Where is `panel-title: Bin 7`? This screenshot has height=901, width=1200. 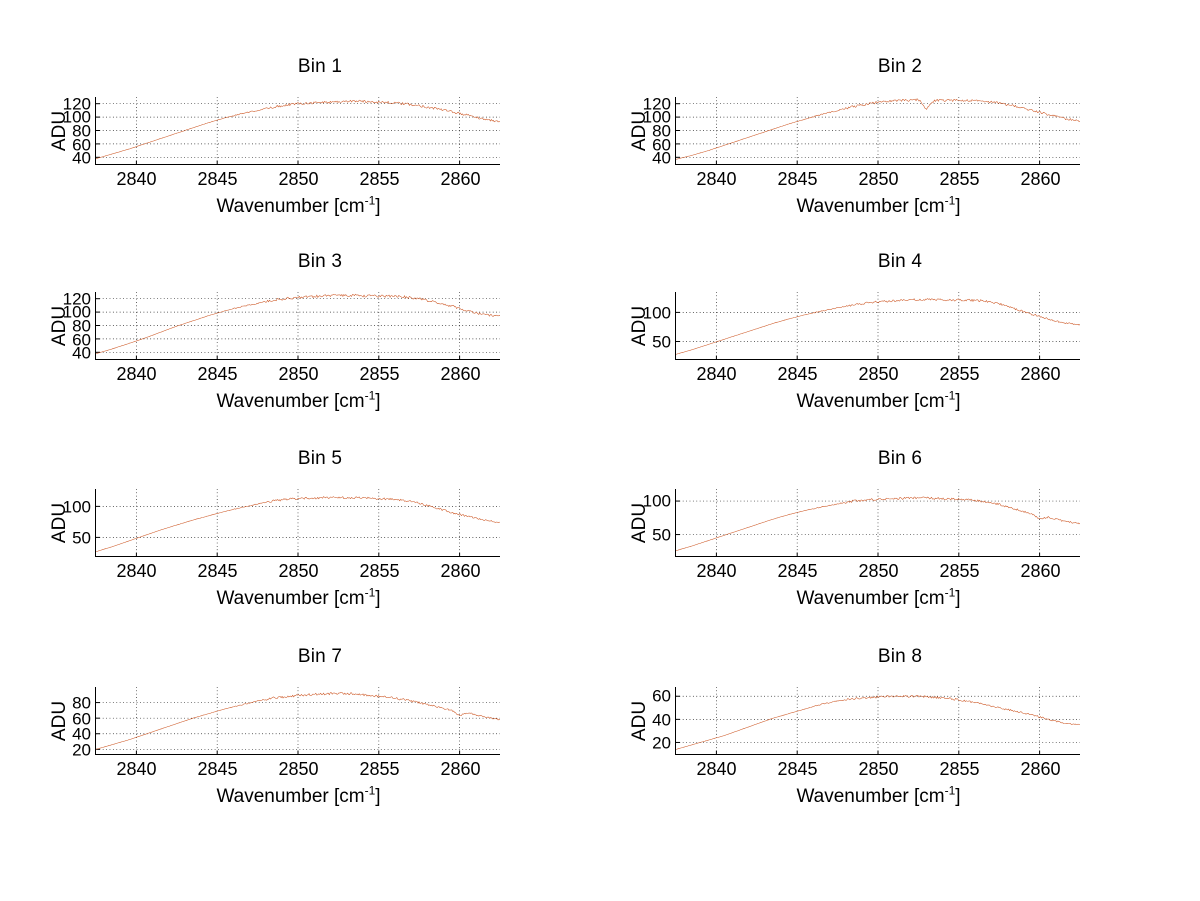 panel-title: Bin 7 is located at coordinates (320, 656).